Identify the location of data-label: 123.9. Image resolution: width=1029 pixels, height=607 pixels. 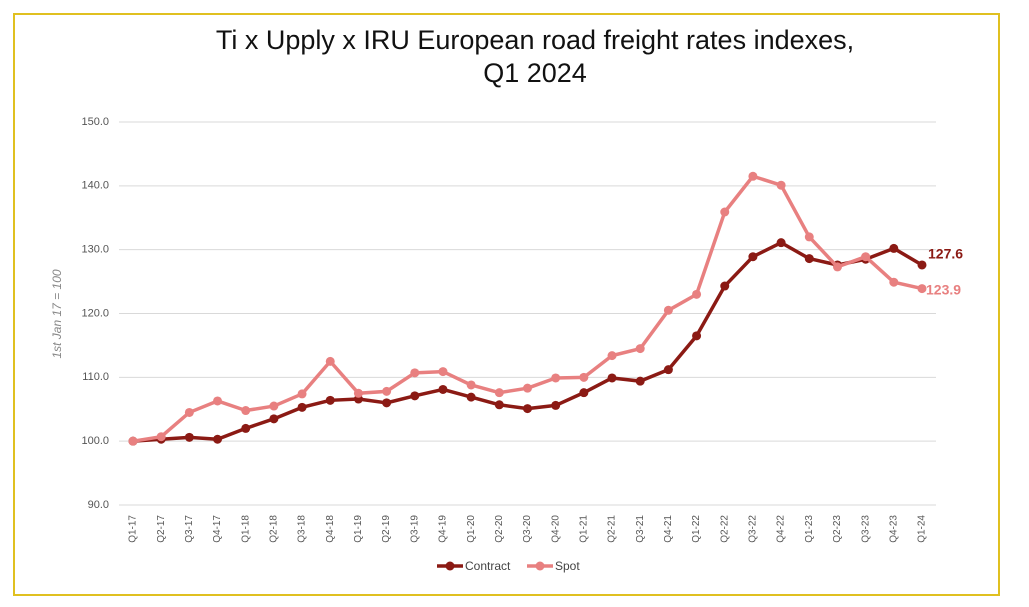
(943, 289).